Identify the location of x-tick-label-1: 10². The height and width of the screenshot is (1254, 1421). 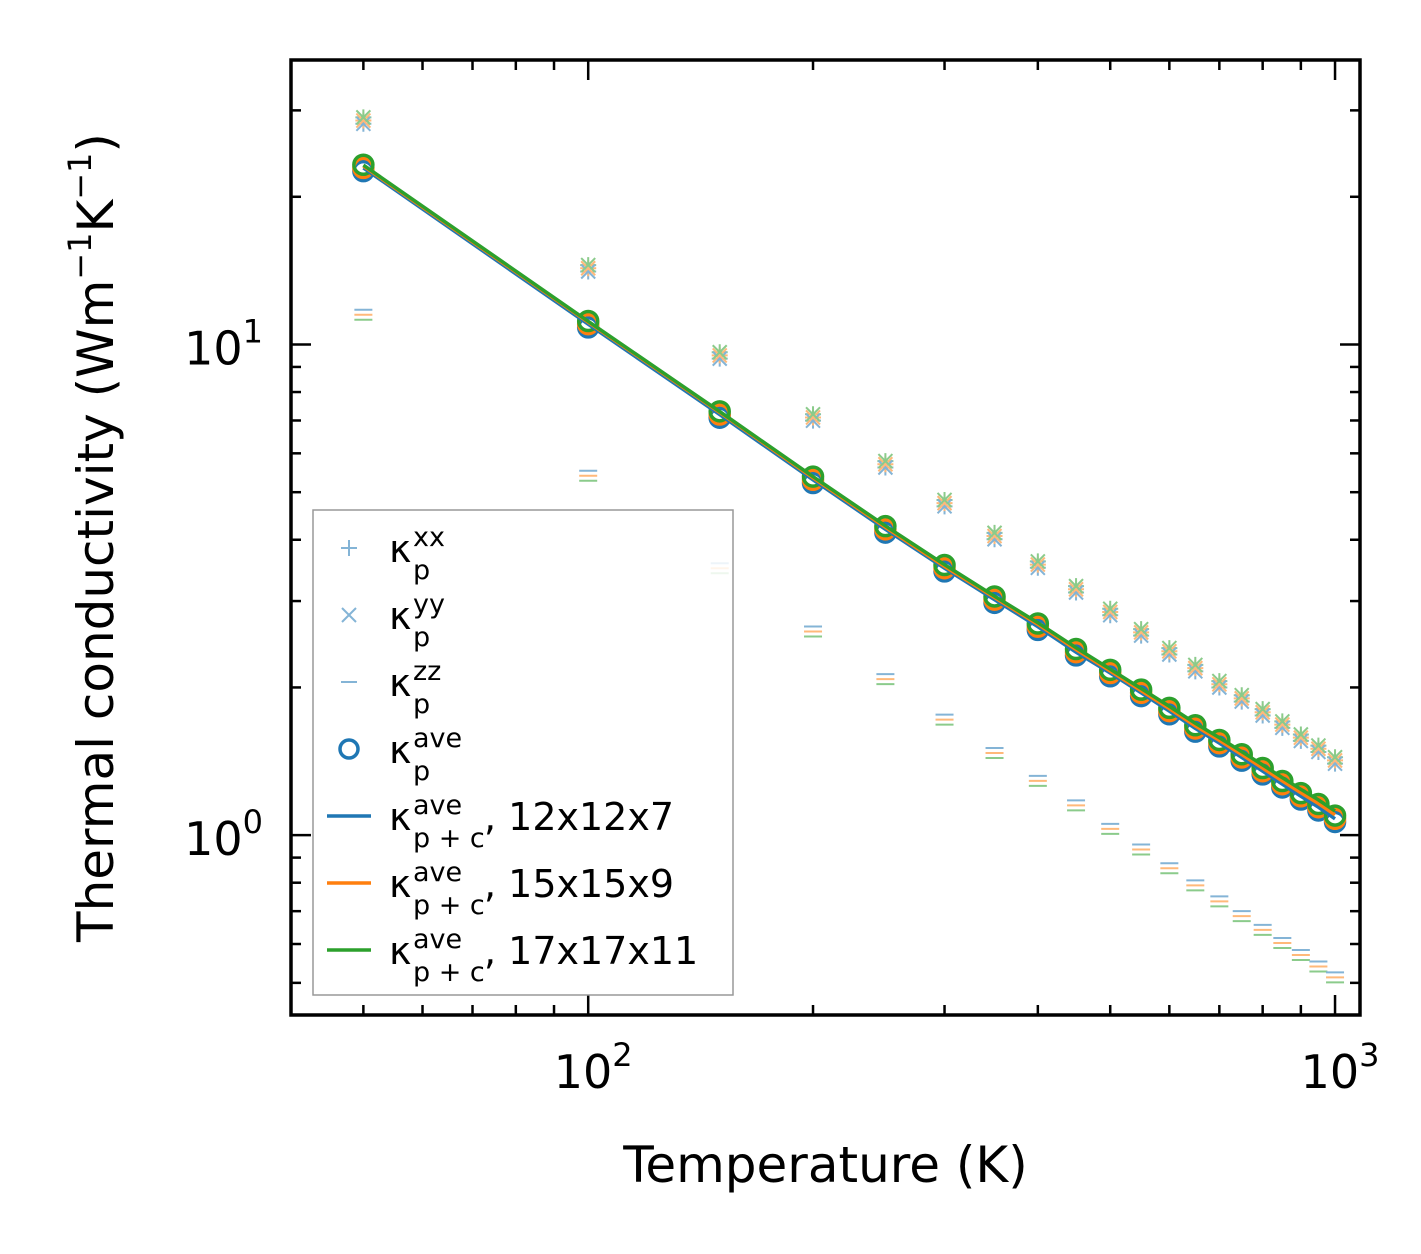
(593, 1067).